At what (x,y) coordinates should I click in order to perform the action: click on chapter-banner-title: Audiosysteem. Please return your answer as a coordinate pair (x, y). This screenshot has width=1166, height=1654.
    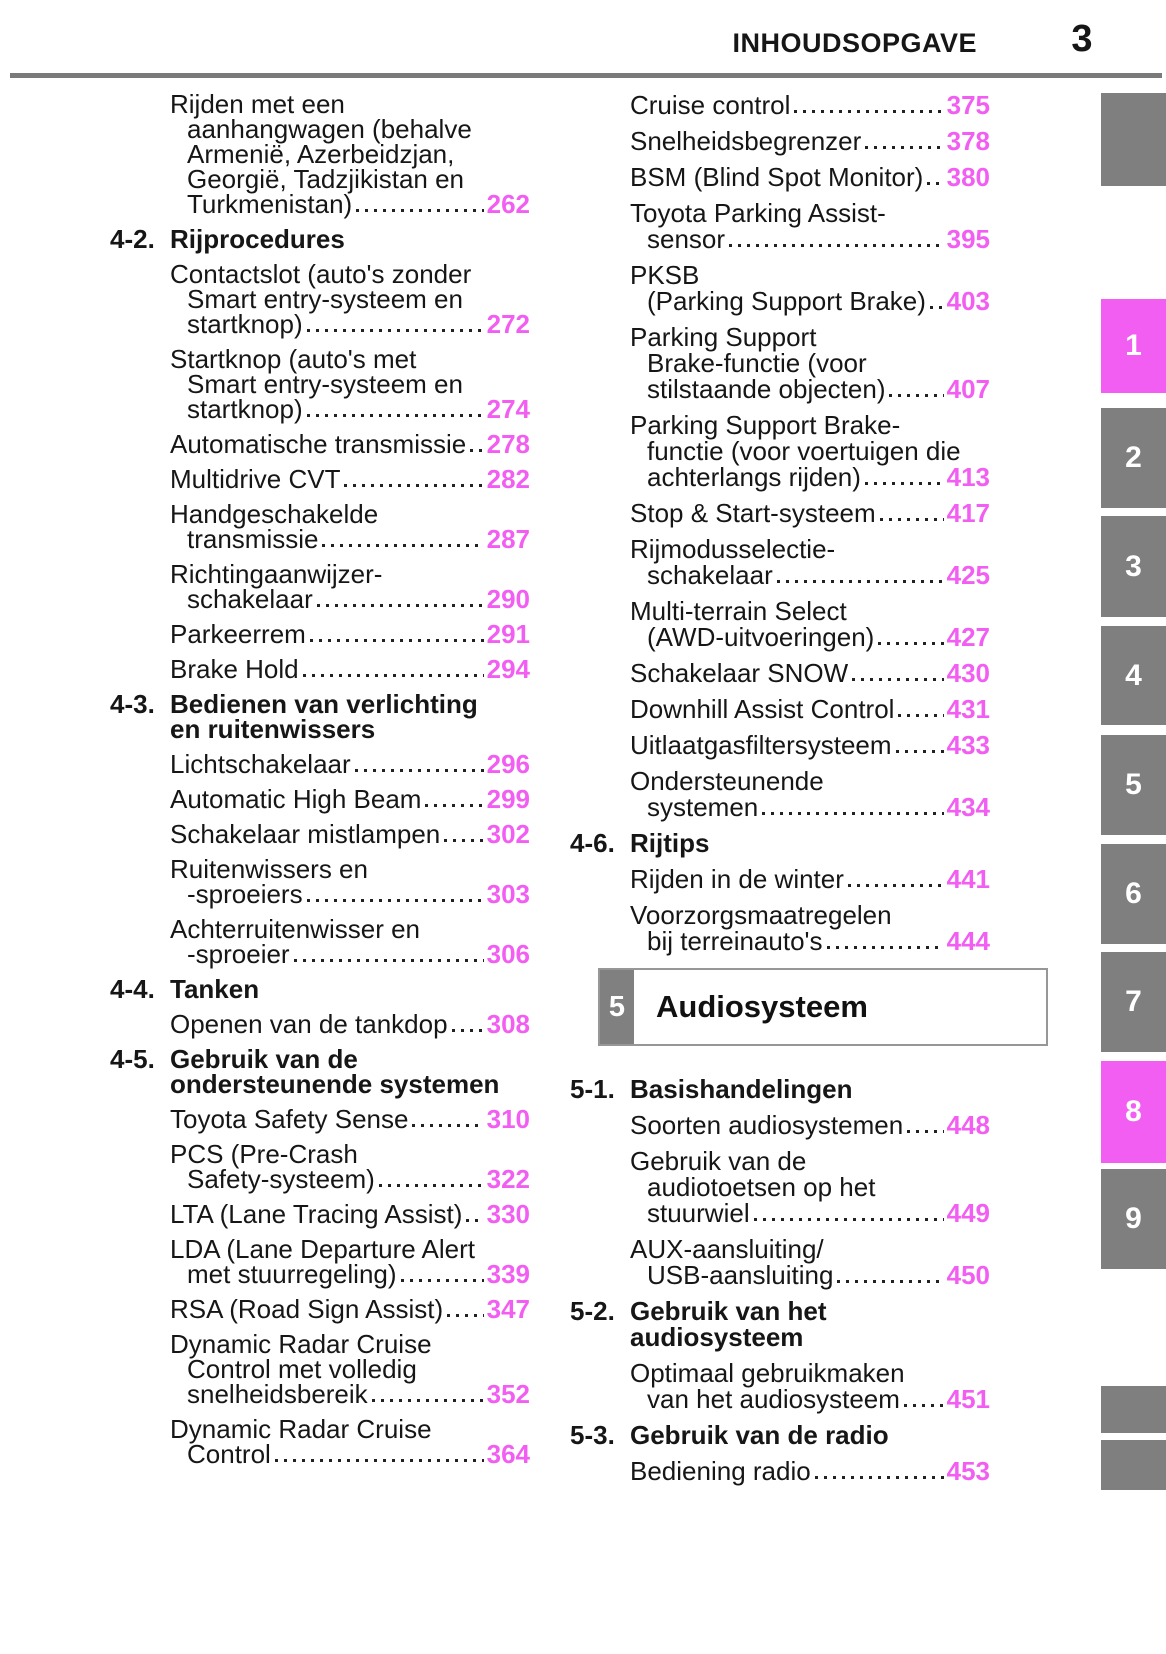
    Looking at the image, I should click on (762, 1006).